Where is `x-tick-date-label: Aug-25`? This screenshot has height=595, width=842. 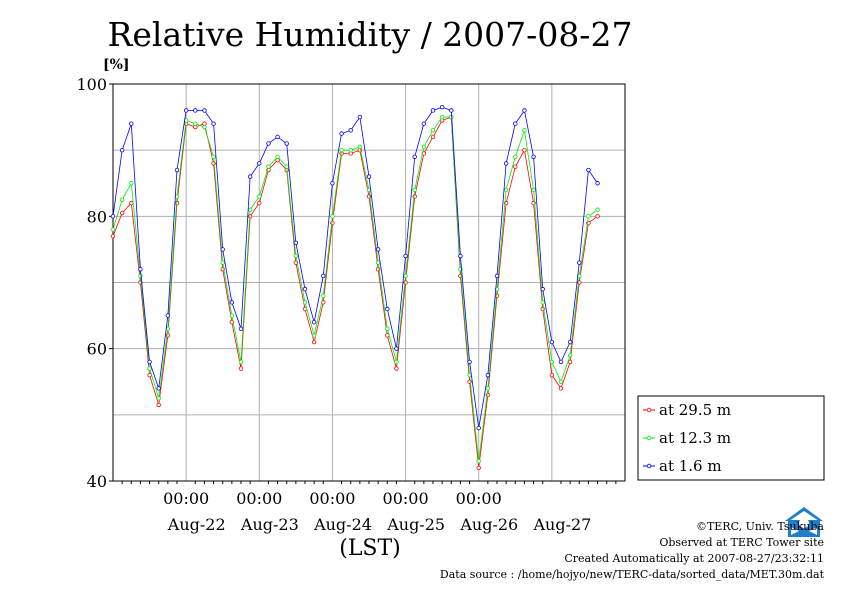
x-tick-date-label: Aug-25 is located at coordinates (415, 524).